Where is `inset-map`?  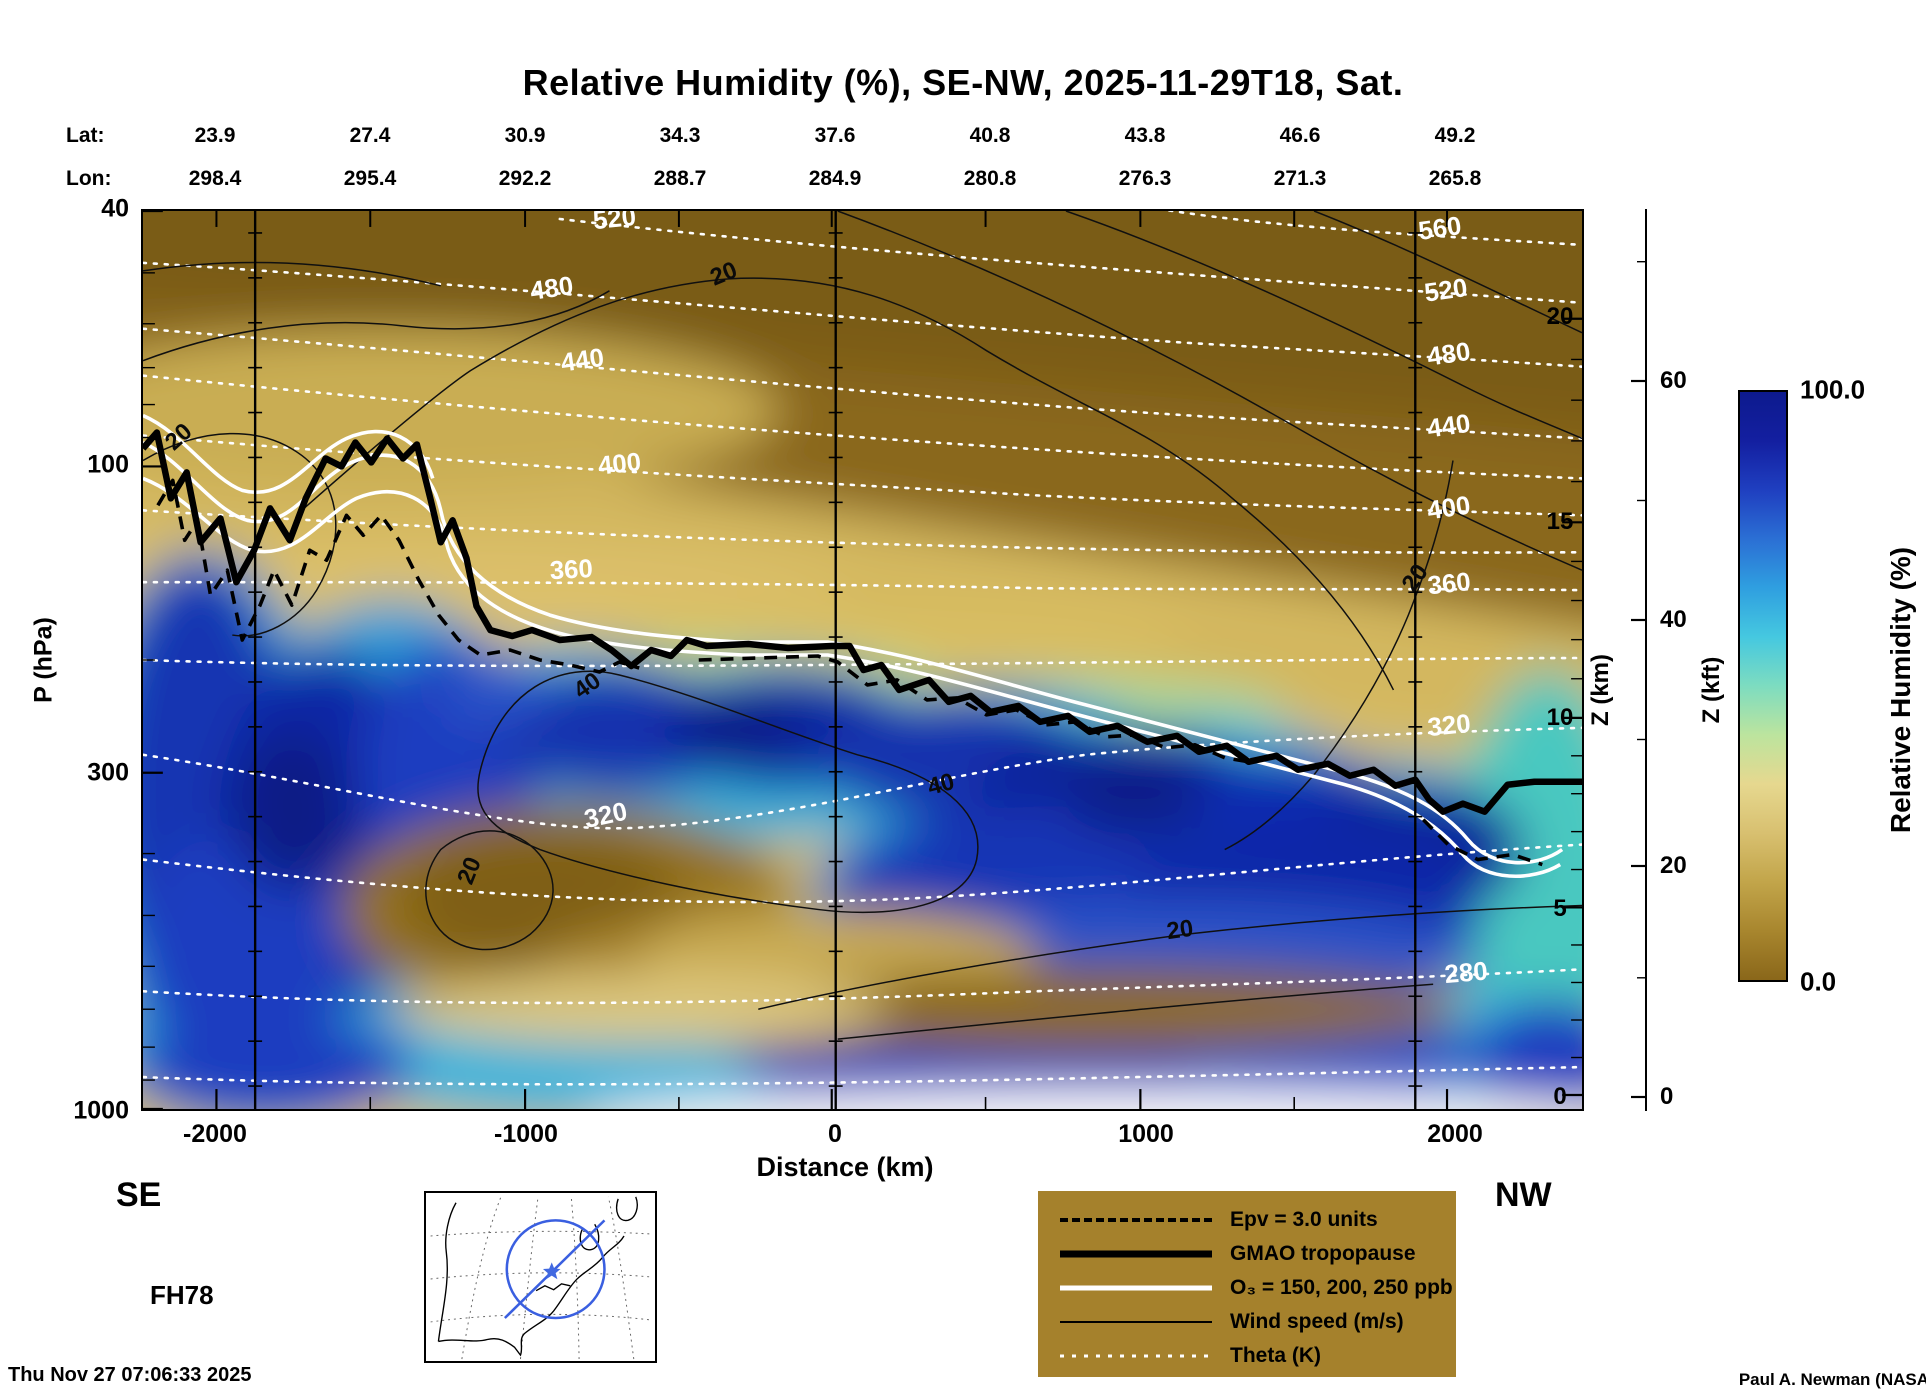 inset-map is located at coordinates (540, 1277).